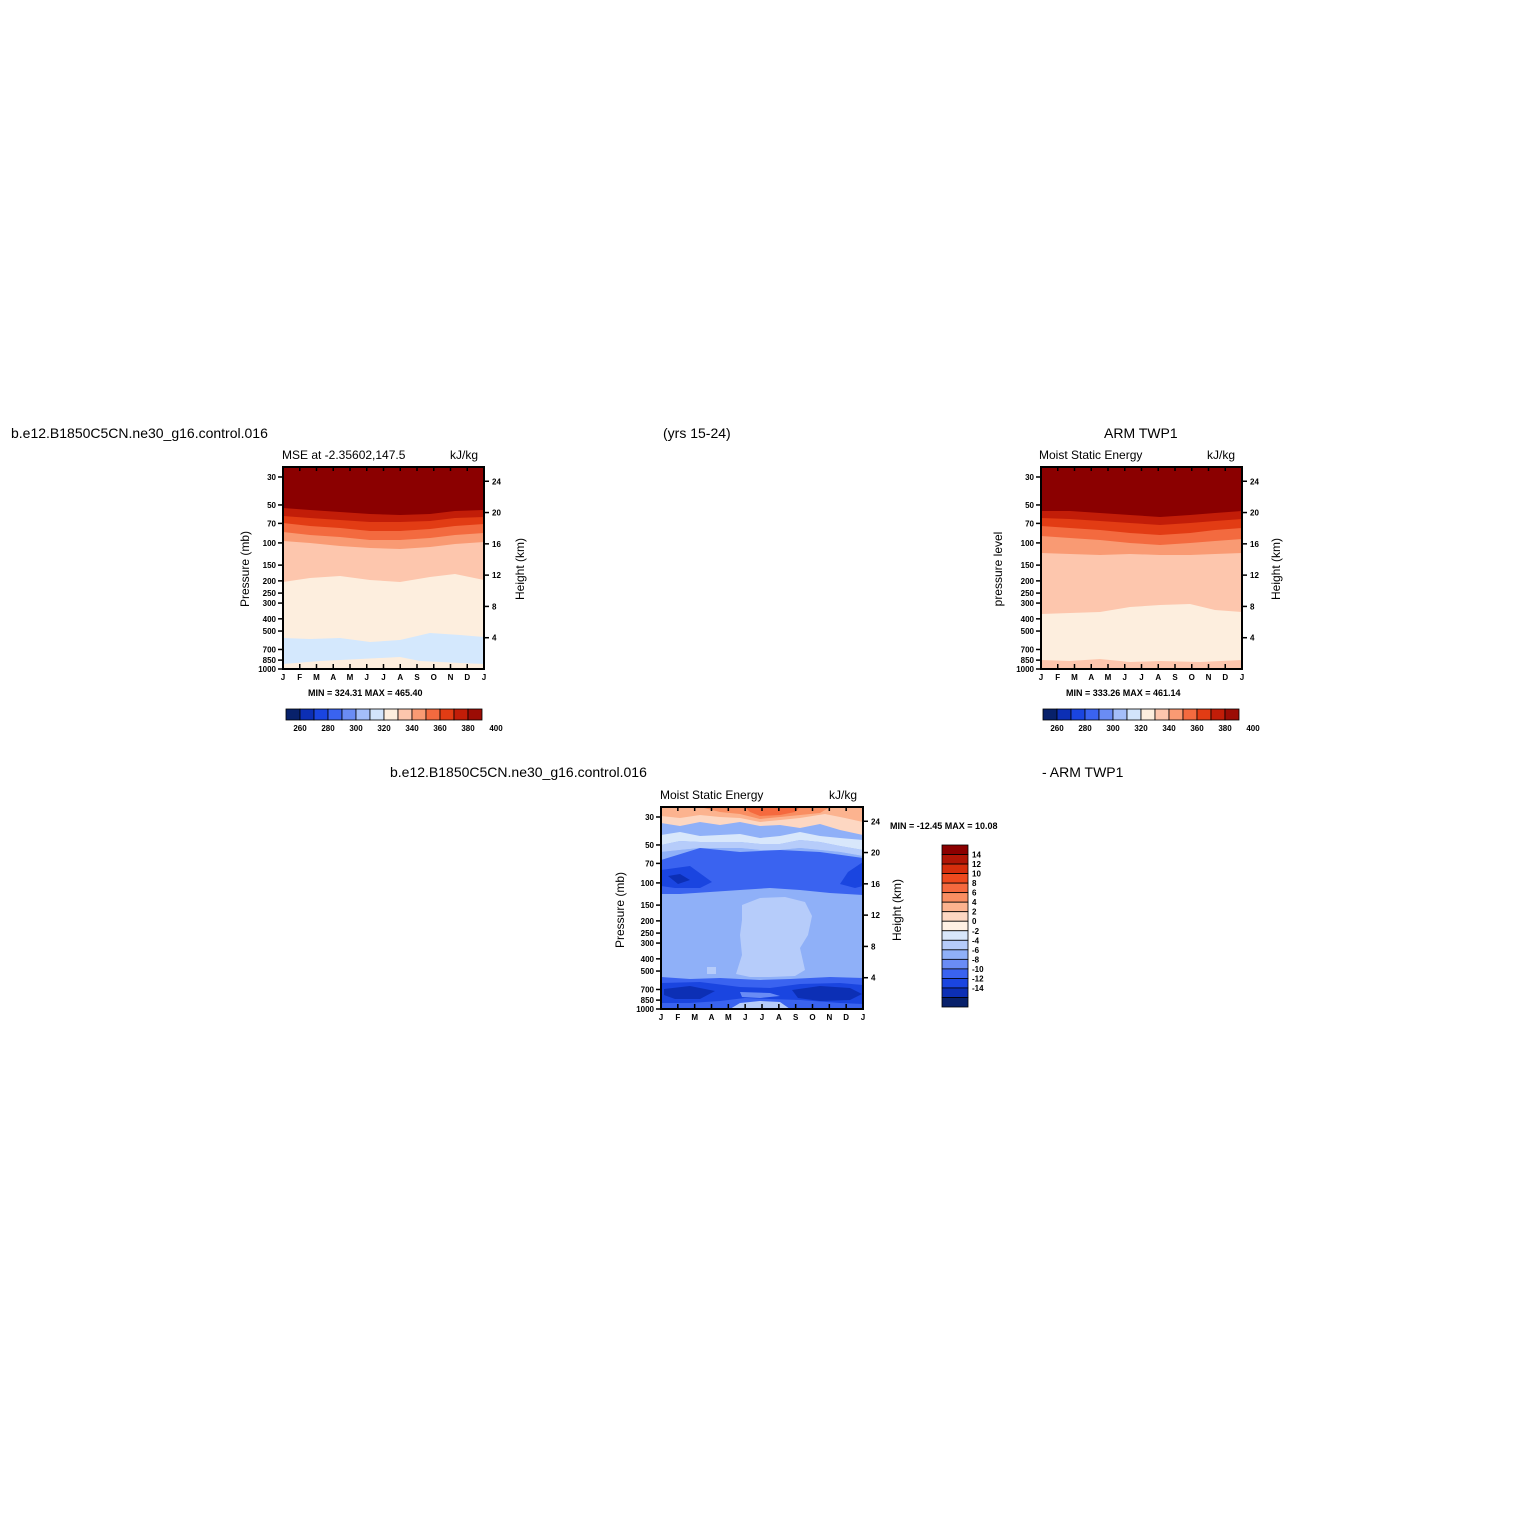 The height and width of the screenshot is (1525, 1525). Describe the element at coordinates (648, 989) in the screenshot. I see `diff-ytick-label: 700` at that location.